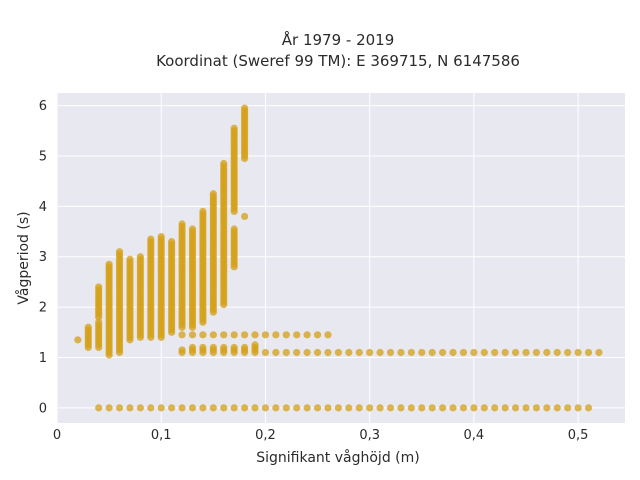 This screenshot has height=480, width=640. I want to click on x-tick-label: 0,3, so click(369, 435).